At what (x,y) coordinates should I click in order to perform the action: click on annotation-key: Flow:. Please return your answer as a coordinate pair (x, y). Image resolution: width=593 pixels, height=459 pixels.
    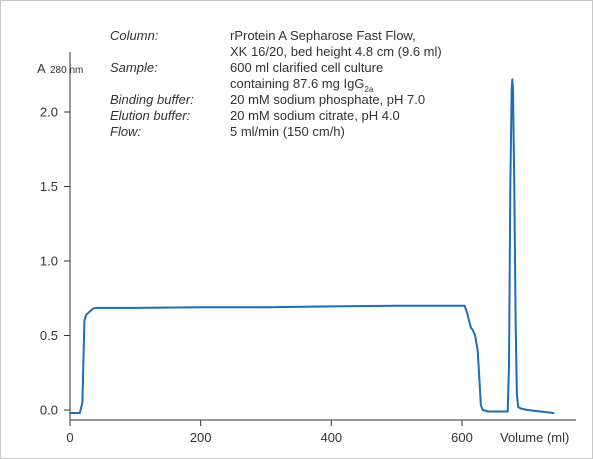
    Looking at the image, I should click on (125, 131).